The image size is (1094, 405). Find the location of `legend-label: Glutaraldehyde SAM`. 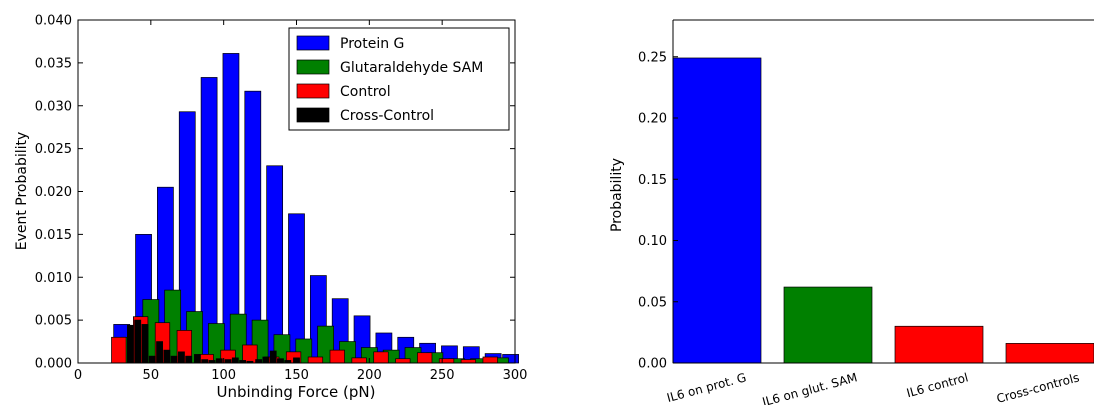

legend-label: Glutaraldehyde SAM is located at coordinates (411, 68).